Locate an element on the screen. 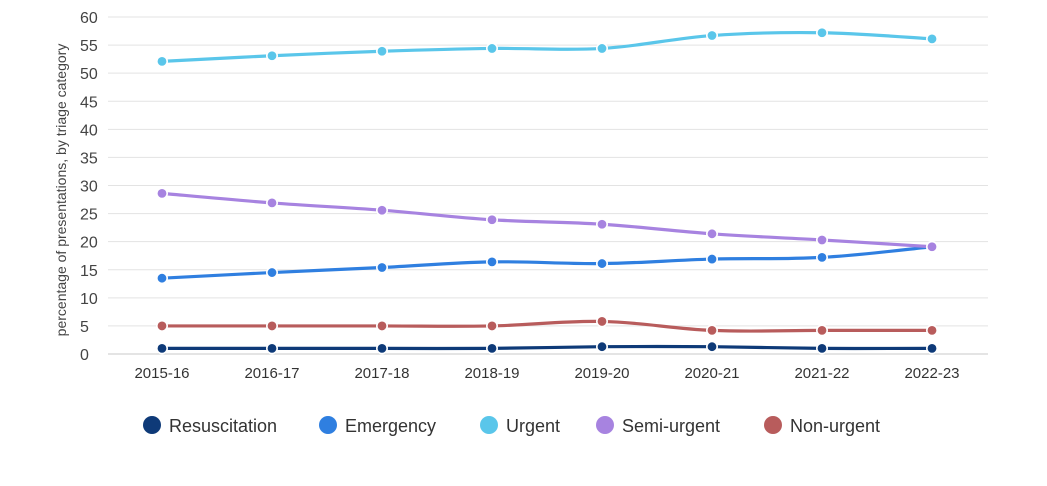  series-line-emergency is located at coordinates (547, 262).